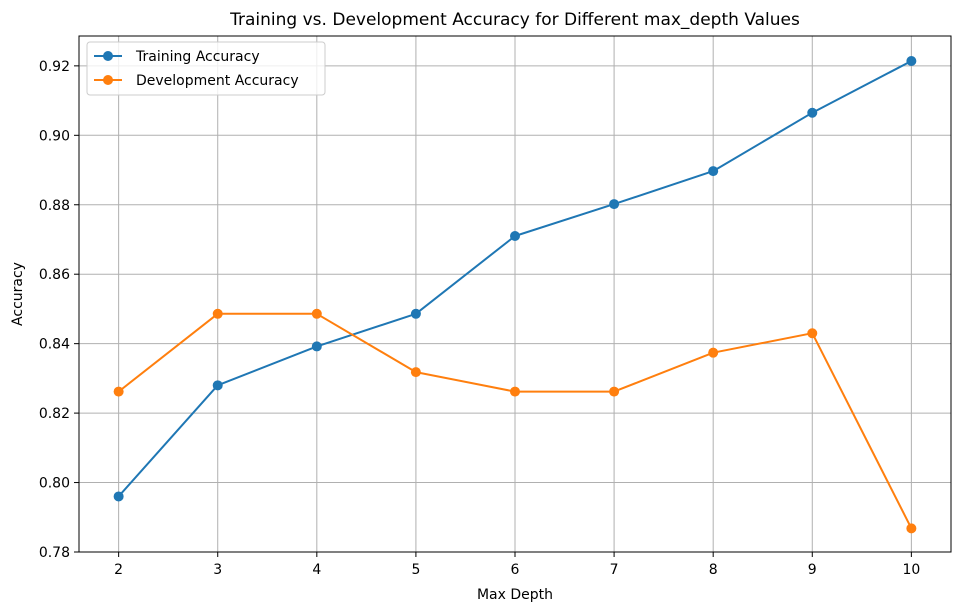 The width and height of the screenshot is (959, 613). Describe the element at coordinates (54, 206) in the screenshot. I see `y-tick-label: 0.88` at that location.